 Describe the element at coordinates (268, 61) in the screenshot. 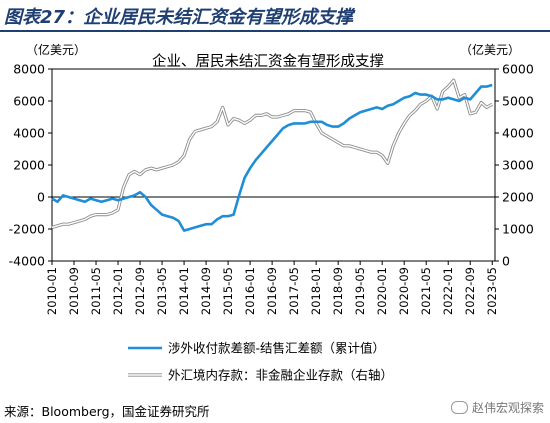

I see `chart-title: 企业、居民未结汇资金有望形成支撑` at that location.